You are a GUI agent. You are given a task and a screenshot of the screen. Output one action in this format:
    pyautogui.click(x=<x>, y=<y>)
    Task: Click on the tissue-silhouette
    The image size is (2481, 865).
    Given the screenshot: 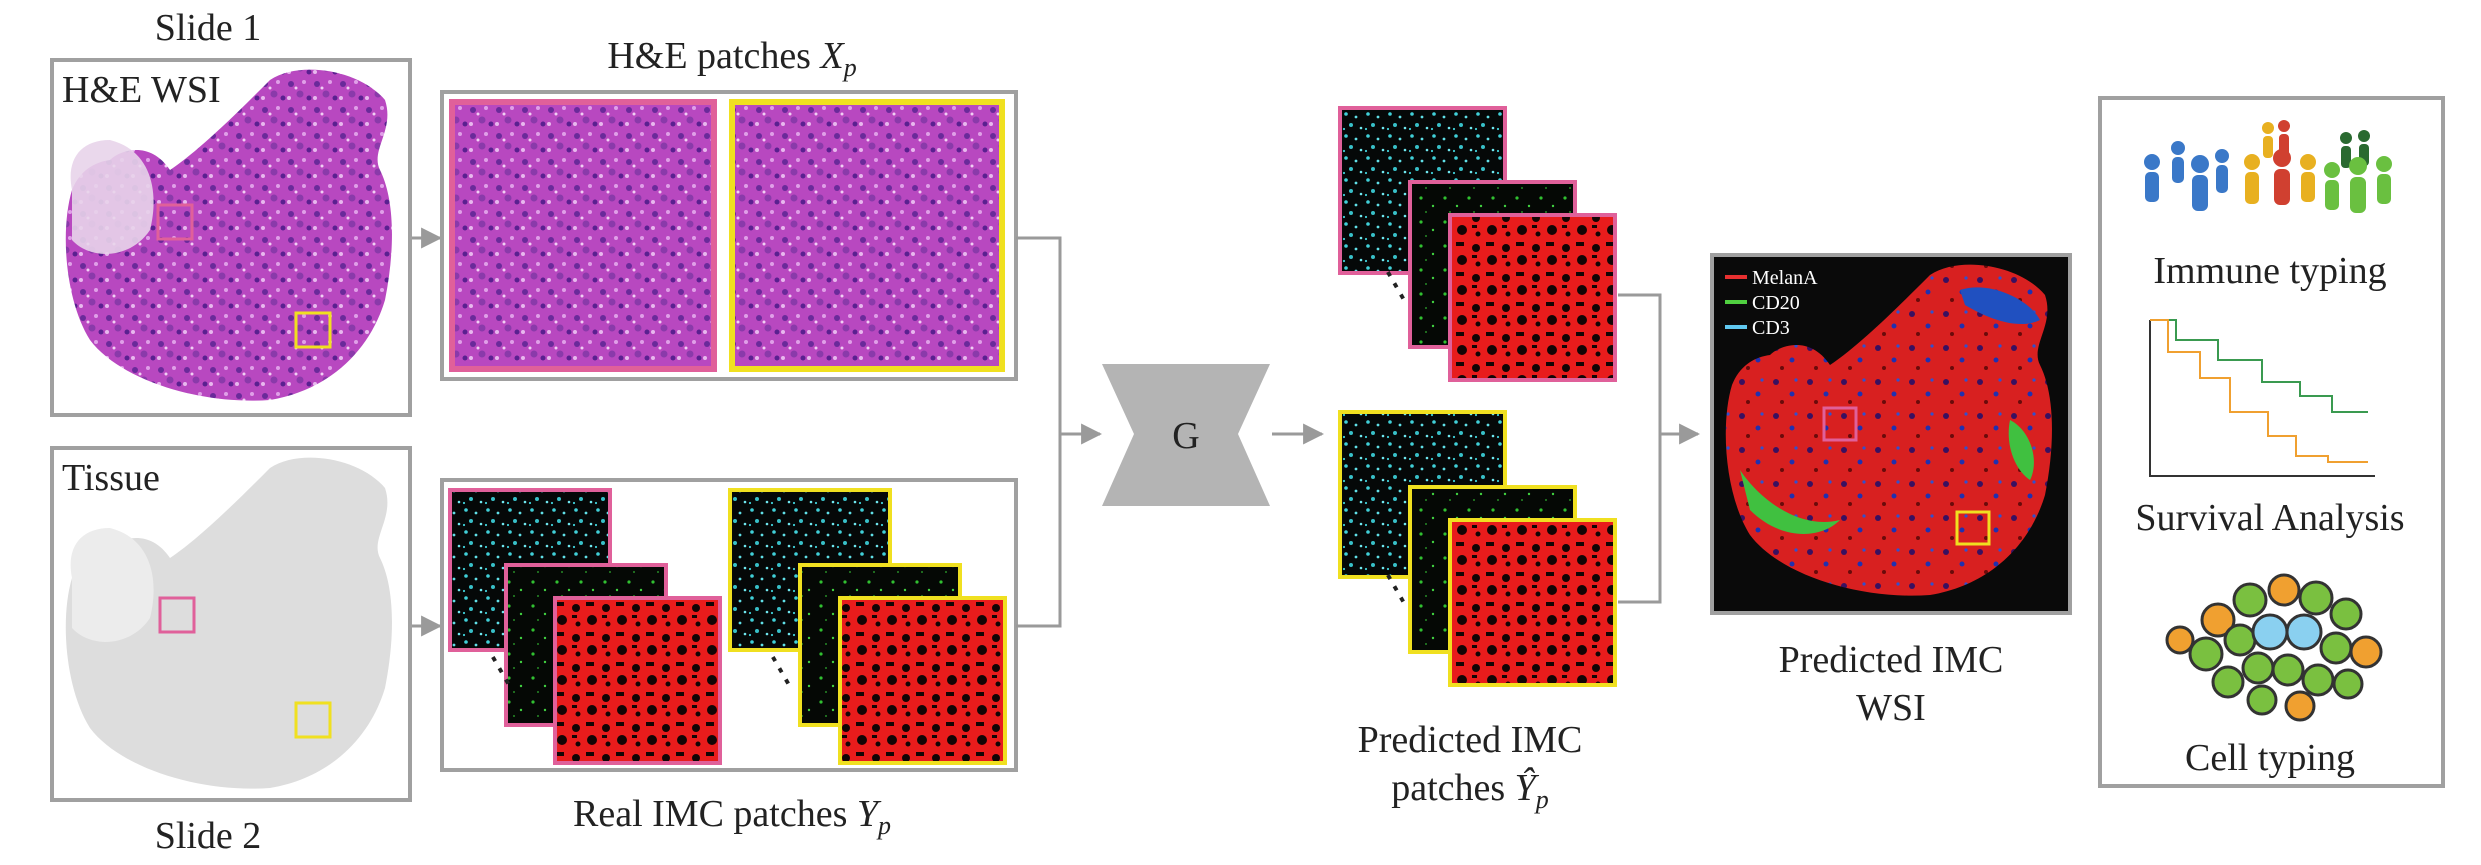 What is the action you would take?
    pyautogui.click(x=228, y=623)
    